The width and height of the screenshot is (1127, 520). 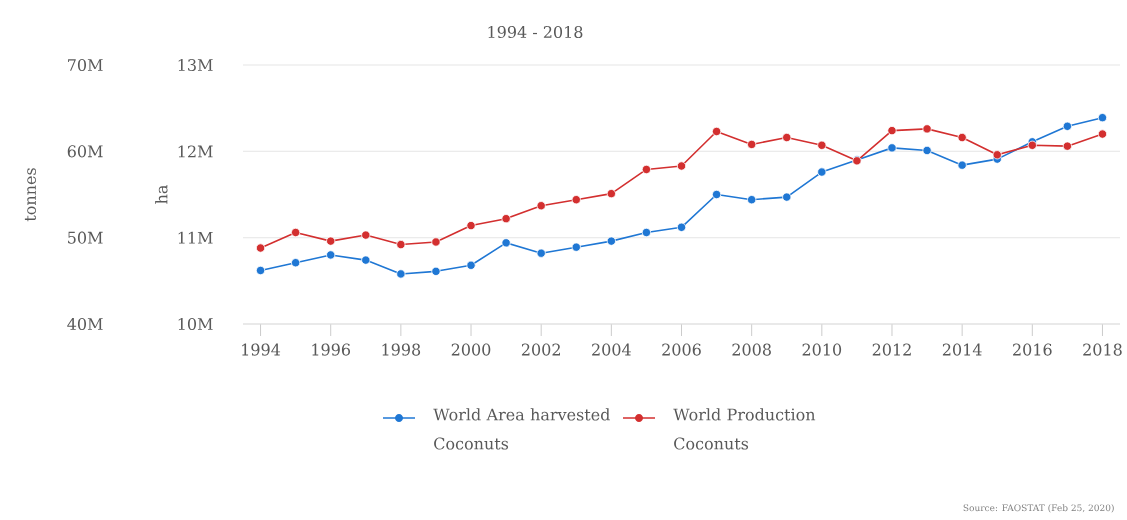 I want to click on y2-tick-label: 11M, so click(x=195, y=237).